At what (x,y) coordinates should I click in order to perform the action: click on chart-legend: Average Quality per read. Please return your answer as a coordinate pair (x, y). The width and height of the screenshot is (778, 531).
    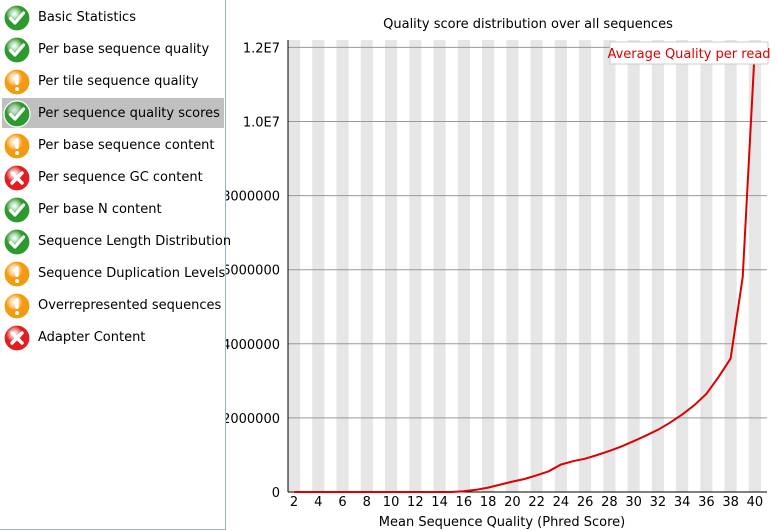
    Looking at the image, I should click on (689, 53).